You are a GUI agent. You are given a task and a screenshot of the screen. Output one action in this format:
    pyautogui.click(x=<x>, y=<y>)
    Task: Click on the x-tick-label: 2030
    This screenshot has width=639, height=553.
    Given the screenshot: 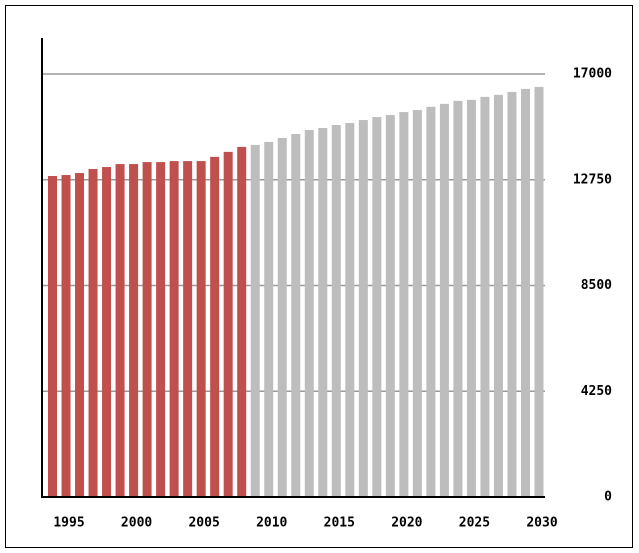 What is the action you would take?
    pyautogui.click(x=541, y=523)
    